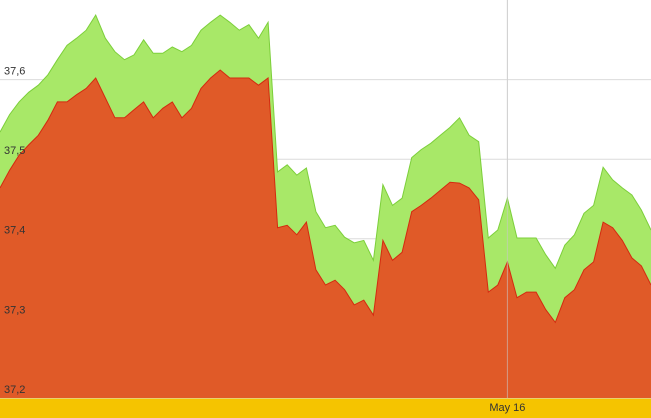 The width and height of the screenshot is (651, 418). I want to click on y-tick-label: 37,4, so click(14, 231).